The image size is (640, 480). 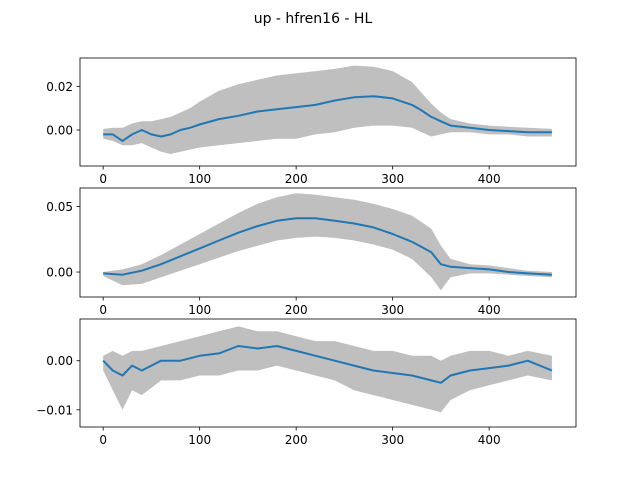 I want to click on subplot-1-xtick-label: 200, so click(x=296, y=179).